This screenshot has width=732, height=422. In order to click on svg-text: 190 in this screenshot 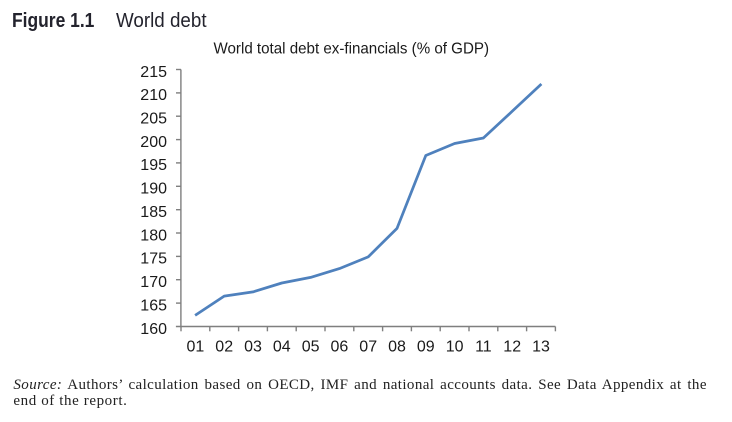, I will do `click(153, 189)`.